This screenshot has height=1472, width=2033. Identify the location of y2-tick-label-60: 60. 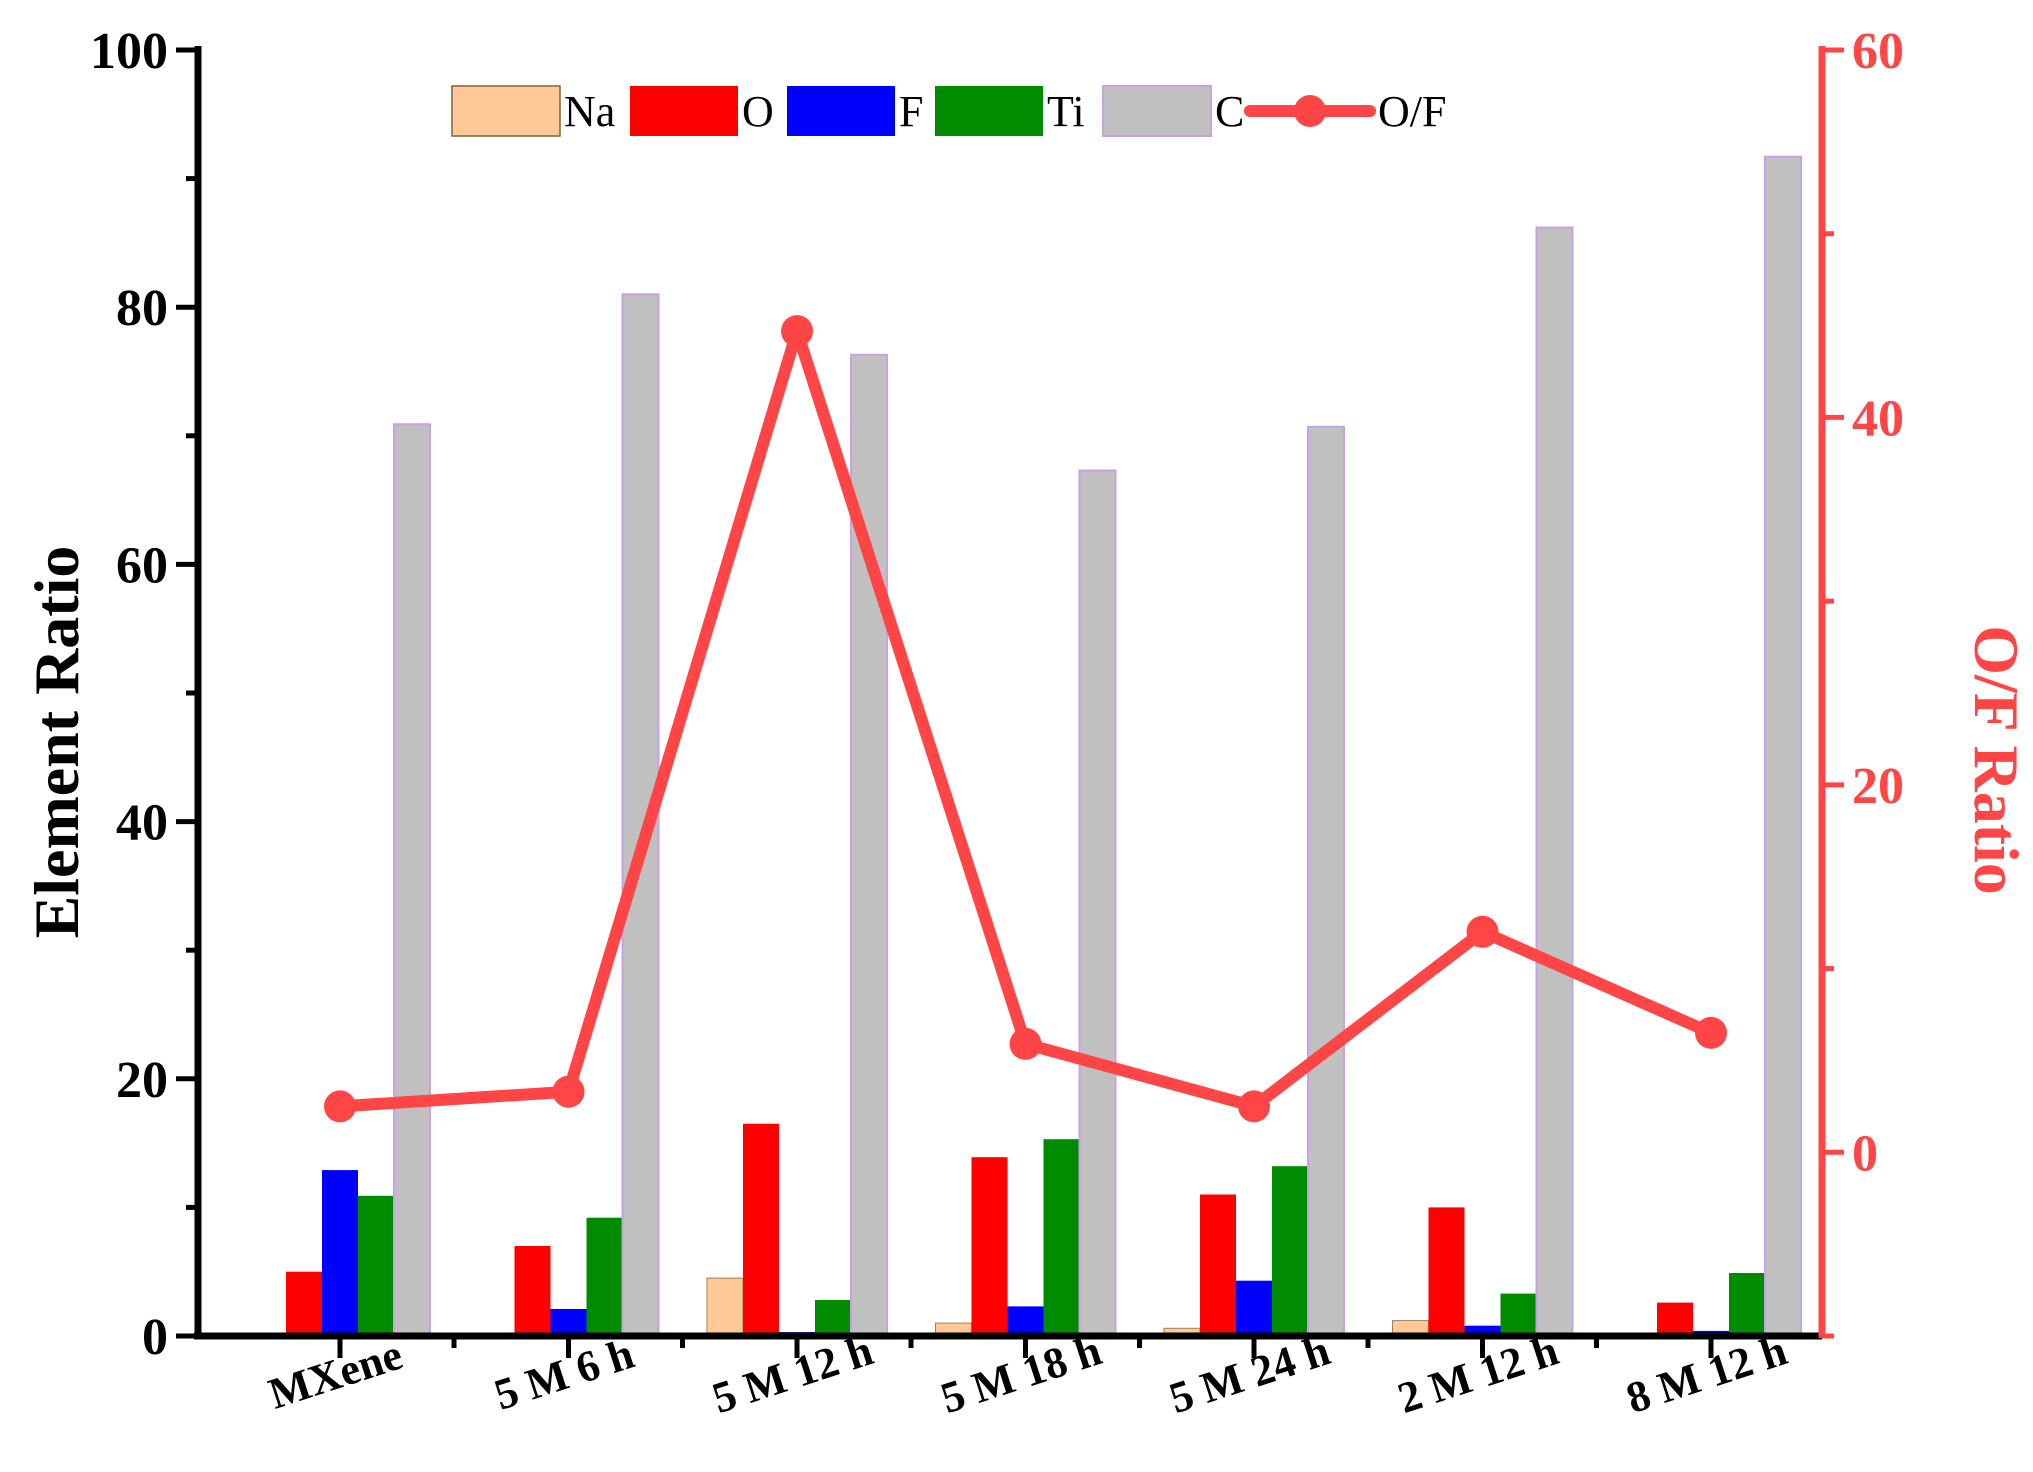
(1878, 51).